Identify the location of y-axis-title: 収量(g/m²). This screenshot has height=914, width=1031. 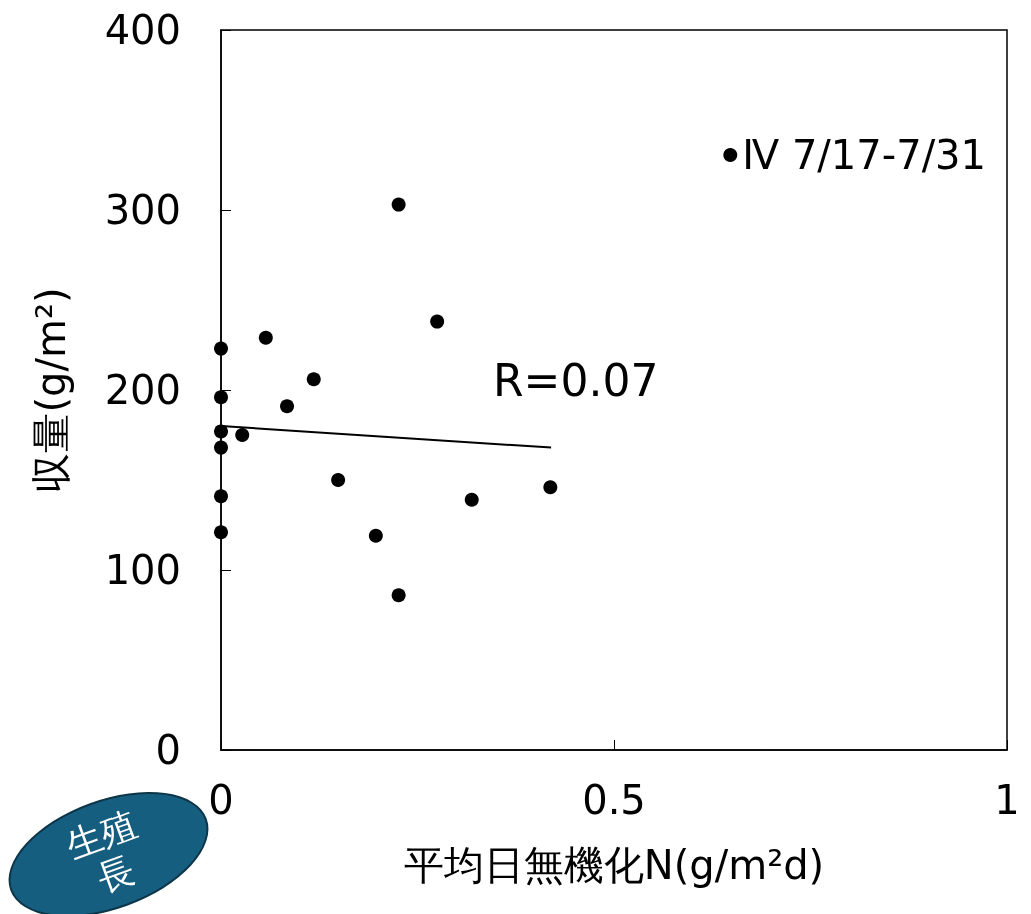
(51, 390).